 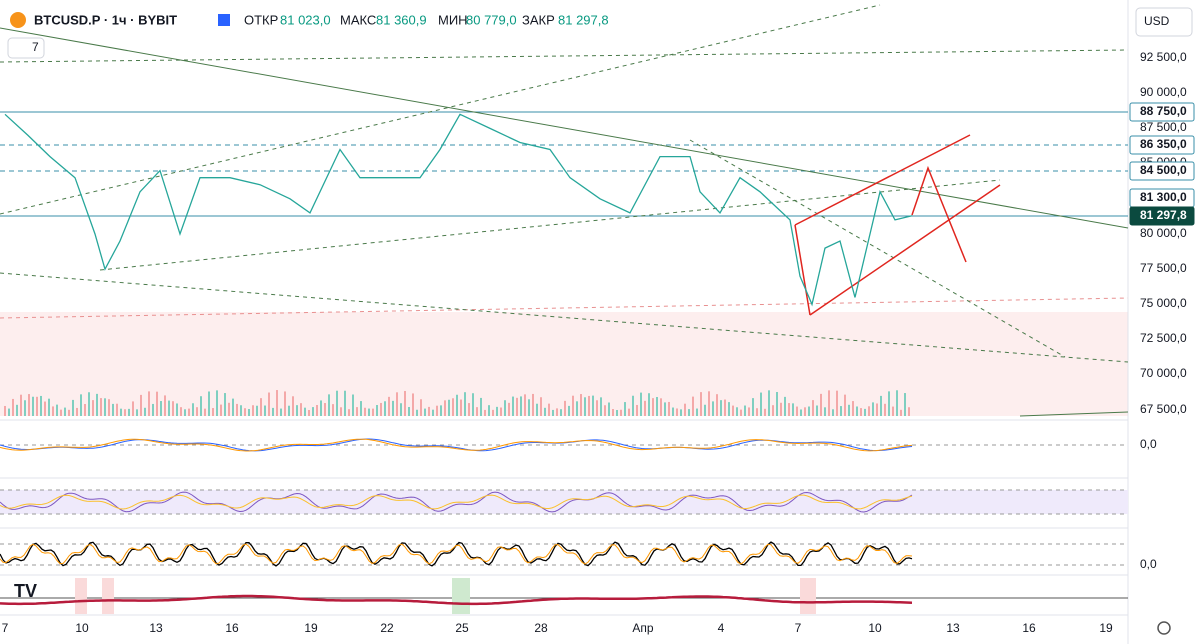 I want to click on settings-icon, so click(x=1164, y=628).